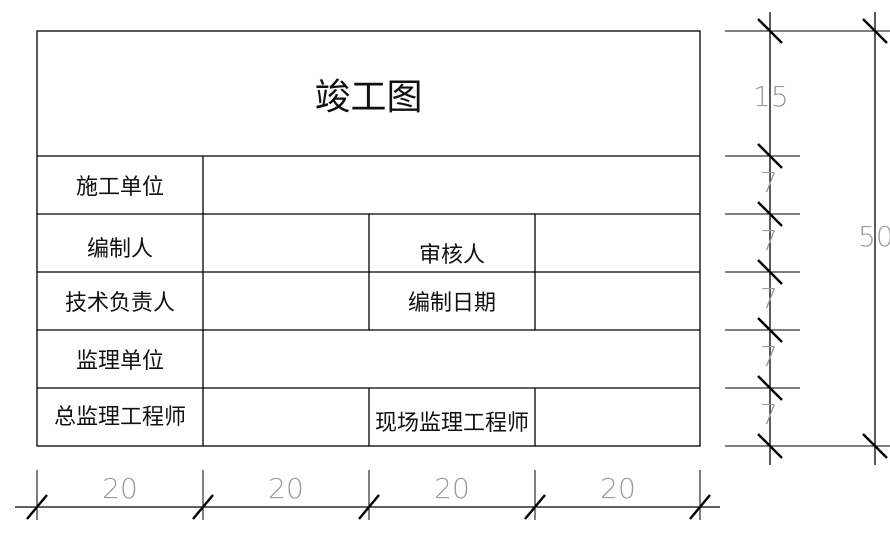 Image resolution: width=890 pixels, height=533 pixels. Describe the element at coordinates (119, 187) in the screenshot. I see `label-construction-unit: 施工单位` at that location.